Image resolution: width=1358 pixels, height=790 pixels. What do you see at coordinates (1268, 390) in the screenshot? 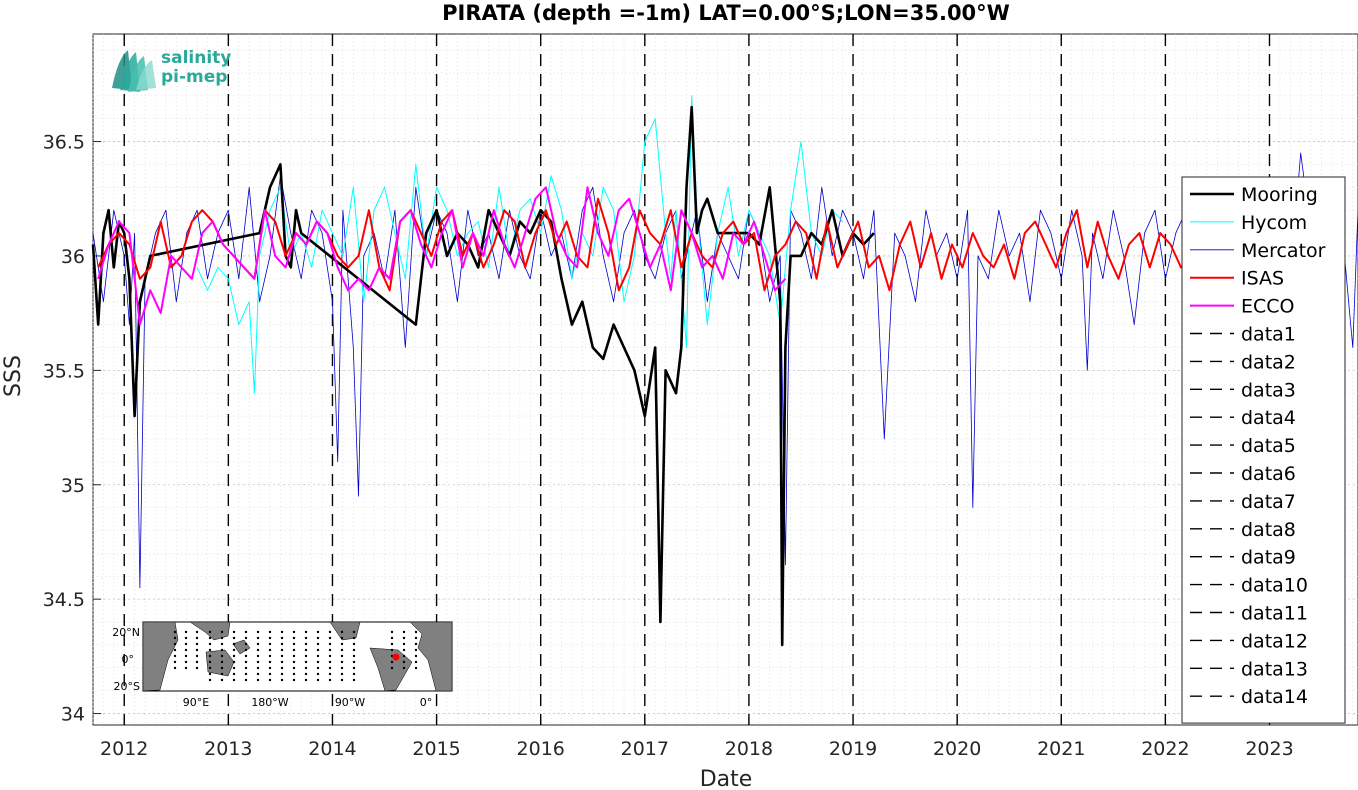
I see `legend-label: data3` at bounding box center [1268, 390].